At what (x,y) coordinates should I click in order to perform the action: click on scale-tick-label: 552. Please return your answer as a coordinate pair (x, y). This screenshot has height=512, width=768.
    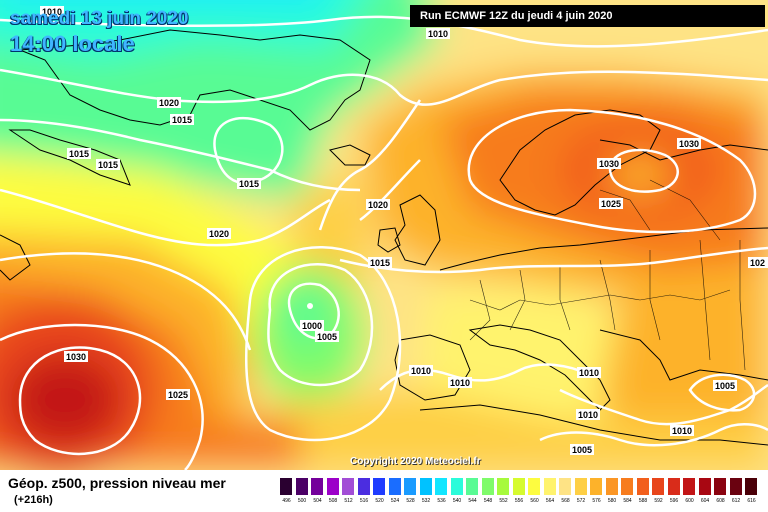
    Looking at the image, I should click on (503, 501).